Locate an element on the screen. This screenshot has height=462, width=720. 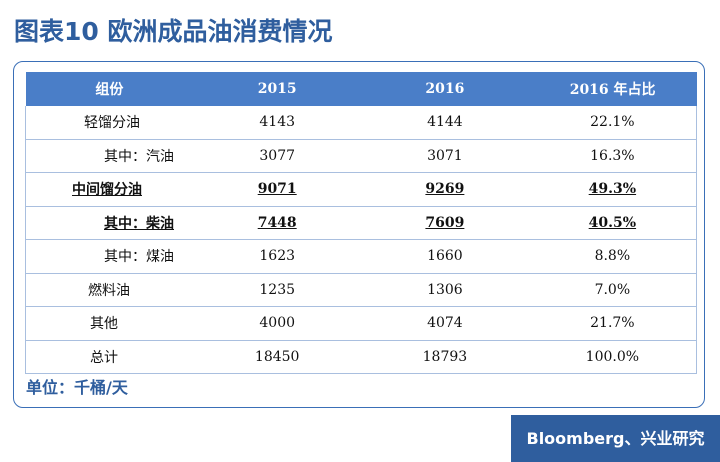
share-2016: 21.7% is located at coordinates (612, 323).